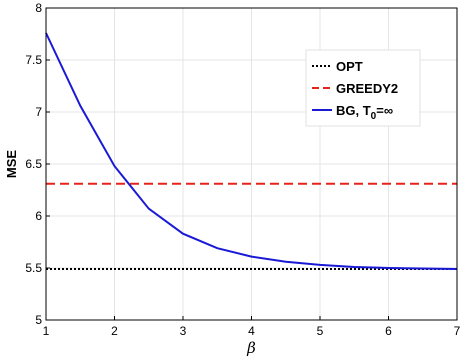 Image resolution: width=461 pixels, height=358 pixels. Describe the element at coordinates (388, 331) in the screenshot. I see `x-tick-label: 6` at that location.